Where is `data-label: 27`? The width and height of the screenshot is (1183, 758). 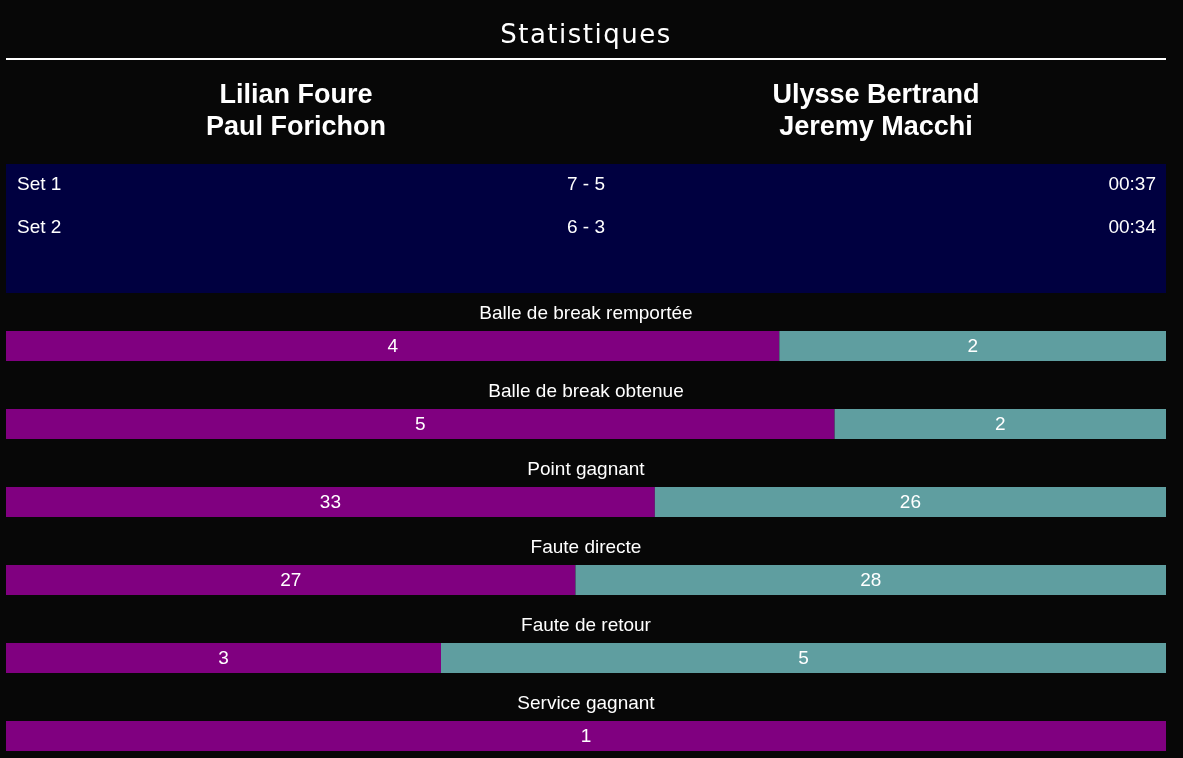 data-label: 27 is located at coordinates (291, 580).